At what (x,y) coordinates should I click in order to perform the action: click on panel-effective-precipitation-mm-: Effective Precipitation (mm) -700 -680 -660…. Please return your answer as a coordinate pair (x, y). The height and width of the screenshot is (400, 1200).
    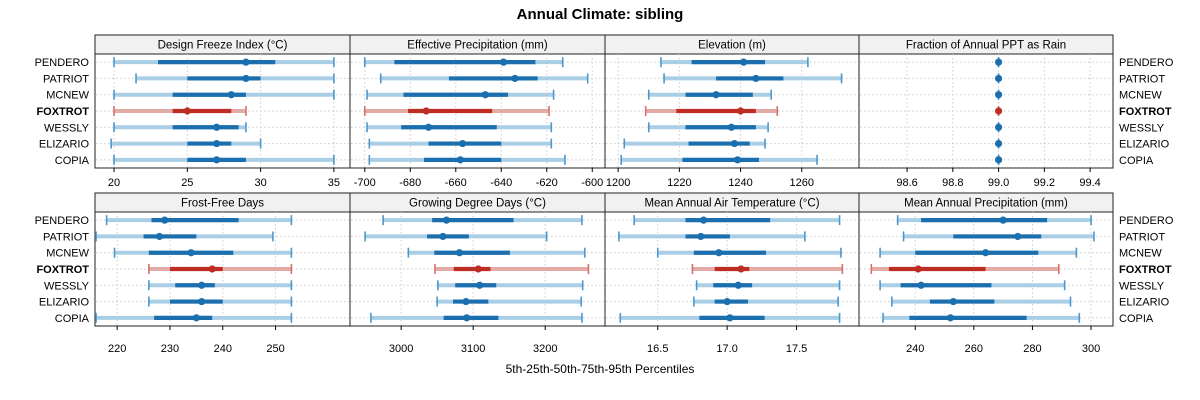
    Looking at the image, I should click on (477, 111).